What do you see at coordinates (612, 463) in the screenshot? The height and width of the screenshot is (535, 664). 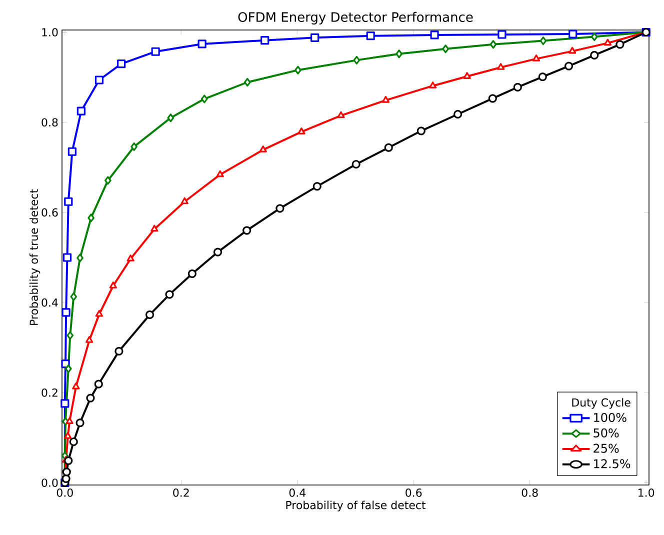 I see `legend-label: 12.5%` at bounding box center [612, 463].